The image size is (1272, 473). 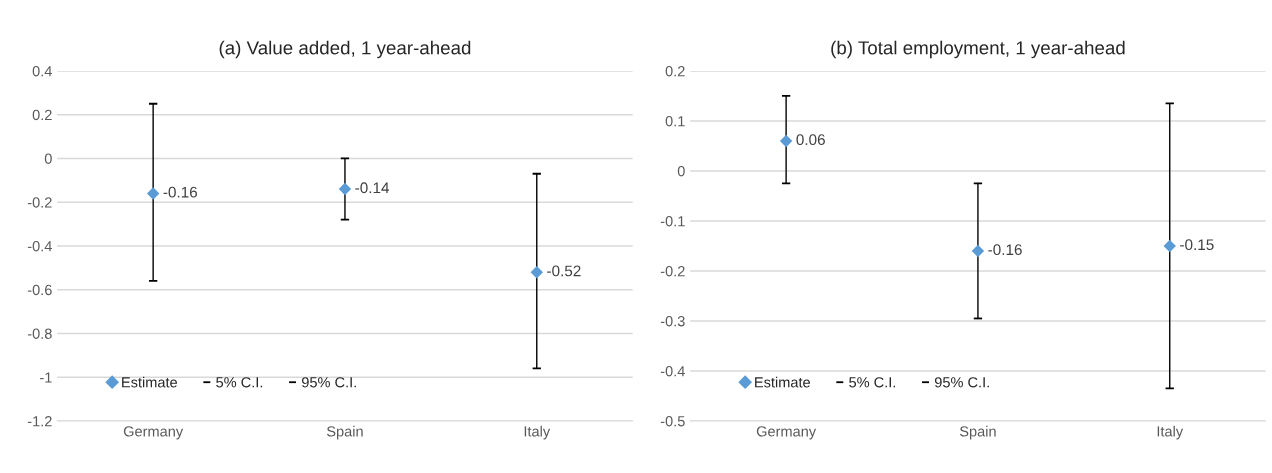 I want to click on y-tick-label: -0.8, so click(x=39, y=333).